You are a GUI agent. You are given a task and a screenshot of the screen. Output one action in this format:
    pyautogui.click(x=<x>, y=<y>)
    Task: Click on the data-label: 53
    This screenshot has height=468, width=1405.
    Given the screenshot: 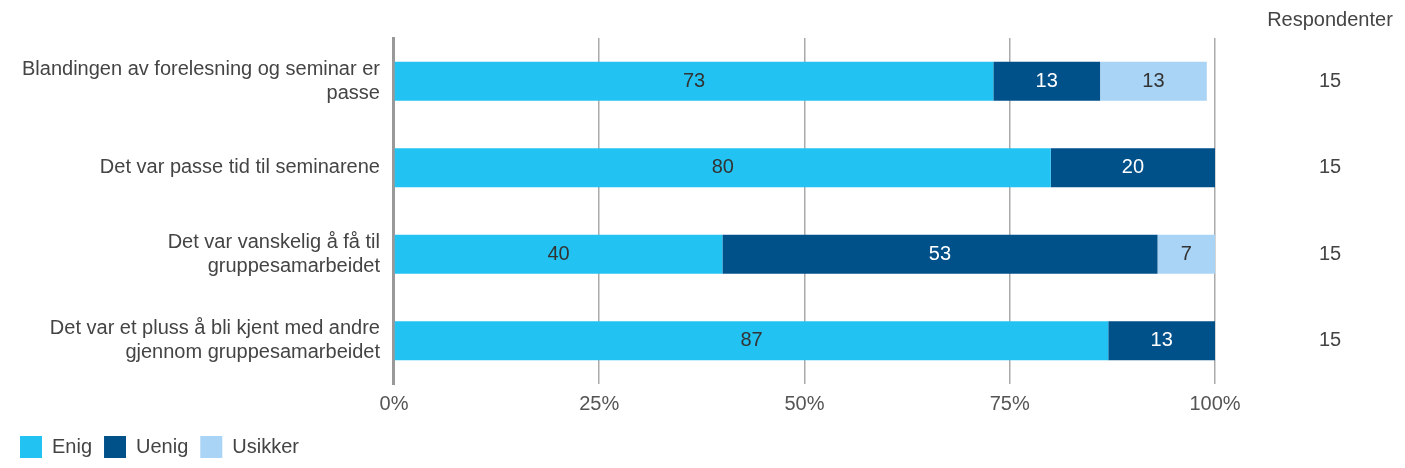 What is the action you would take?
    pyautogui.click(x=940, y=252)
    